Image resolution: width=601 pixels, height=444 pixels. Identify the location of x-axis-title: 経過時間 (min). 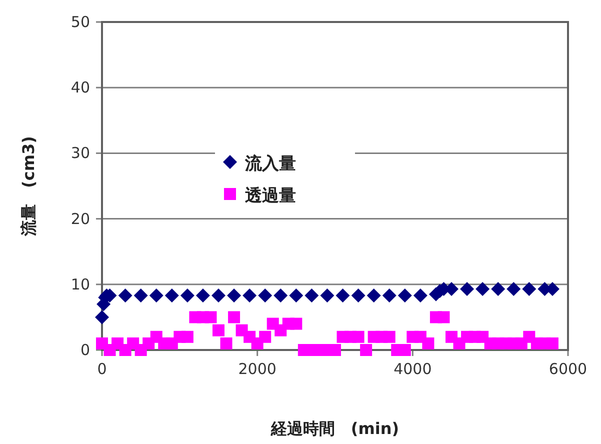
(335, 428).